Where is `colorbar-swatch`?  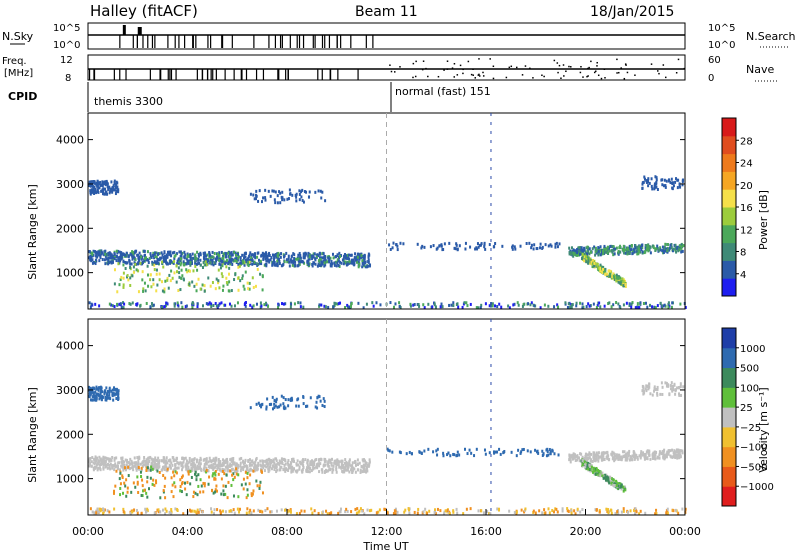
colorbar-swatch is located at coordinates (729, 198).